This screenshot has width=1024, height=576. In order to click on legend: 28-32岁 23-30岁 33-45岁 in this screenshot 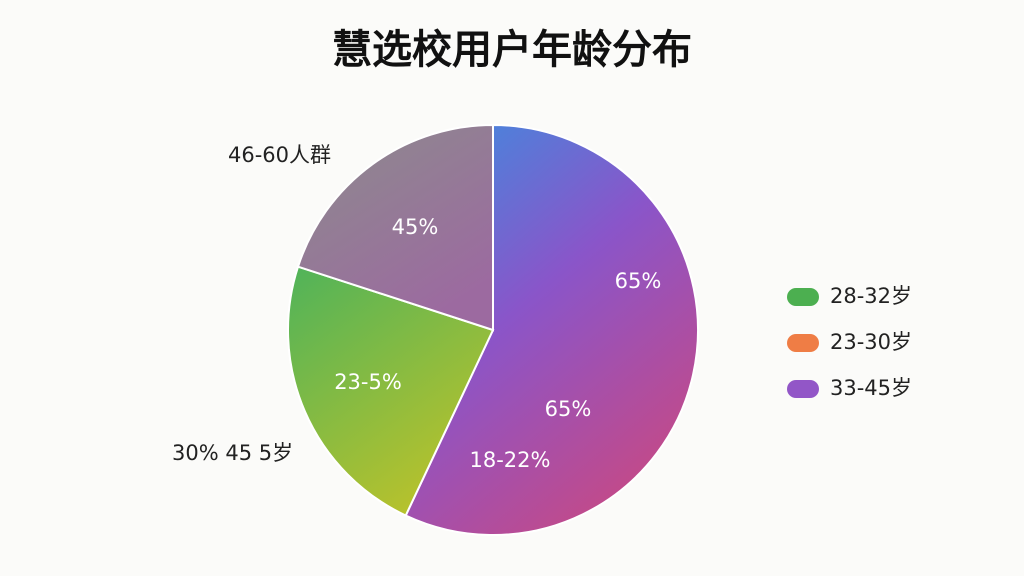, I will do `click(849, 342)`.